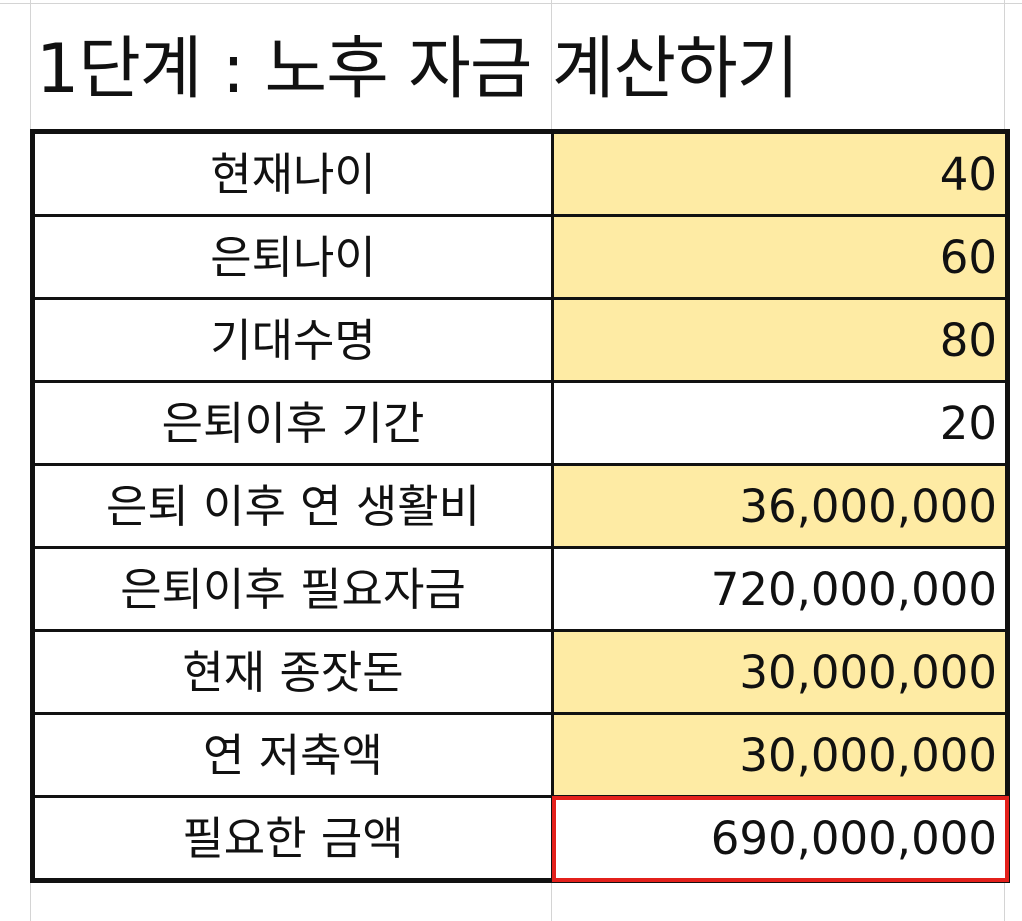 The height and width of the screenshot is (921, 1022). What do you see at coordinates (780, 423) in the screenshot?
I see `value-cell-retirement-period: 20` at bounding box center [780, 423].